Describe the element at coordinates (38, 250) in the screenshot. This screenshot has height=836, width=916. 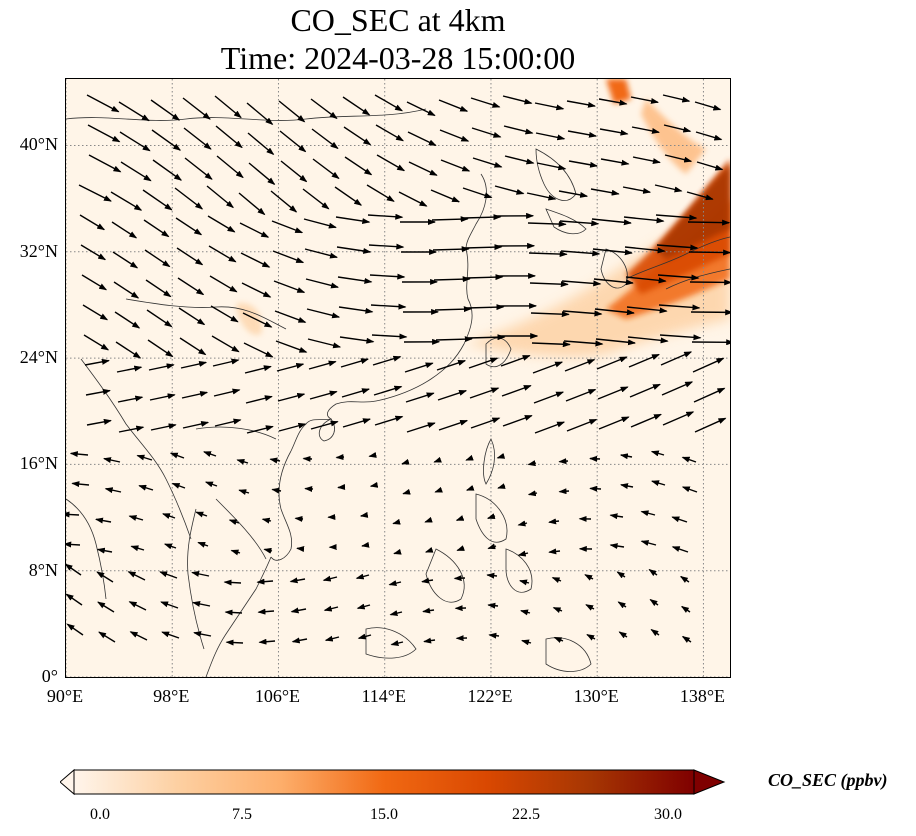
I see `lat-tick-label: 32°N` at that location.